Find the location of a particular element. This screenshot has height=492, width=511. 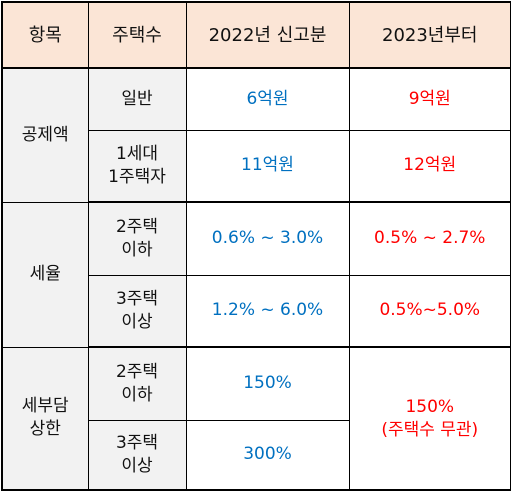

table-row: 3주택 이상 1.2% ~ 6.0% 0.5%~5.0% is located at coordinates (256, 311).